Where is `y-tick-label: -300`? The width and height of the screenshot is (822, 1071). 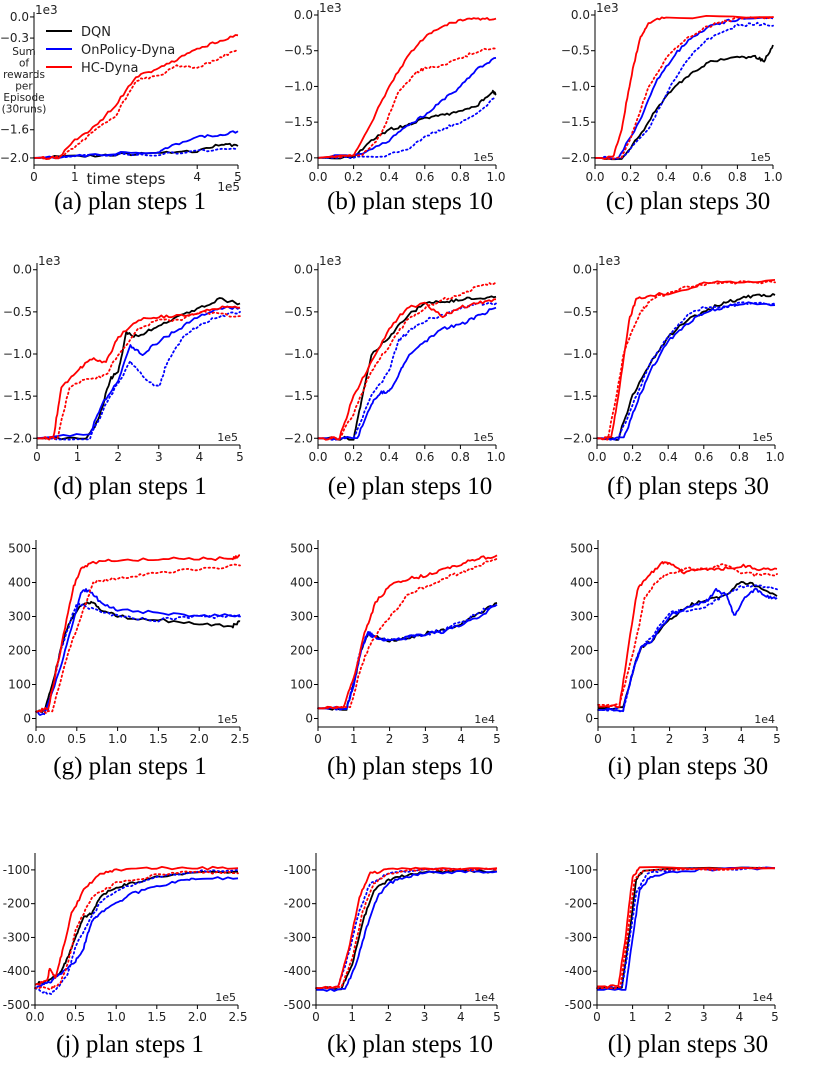
y-tick-label: -300 is located at coordinates (297, 937).